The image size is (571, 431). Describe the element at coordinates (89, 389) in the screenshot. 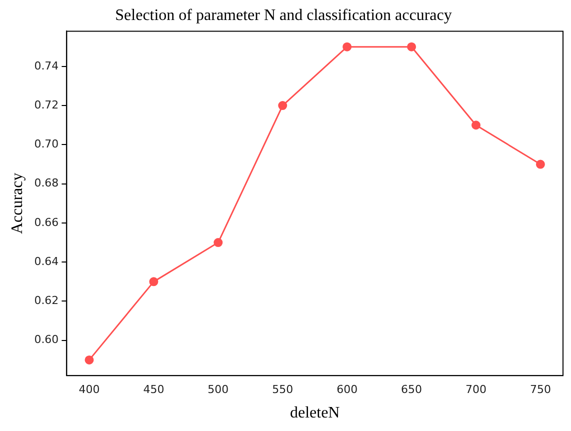

I see `x-tick-label: 400` at that location.